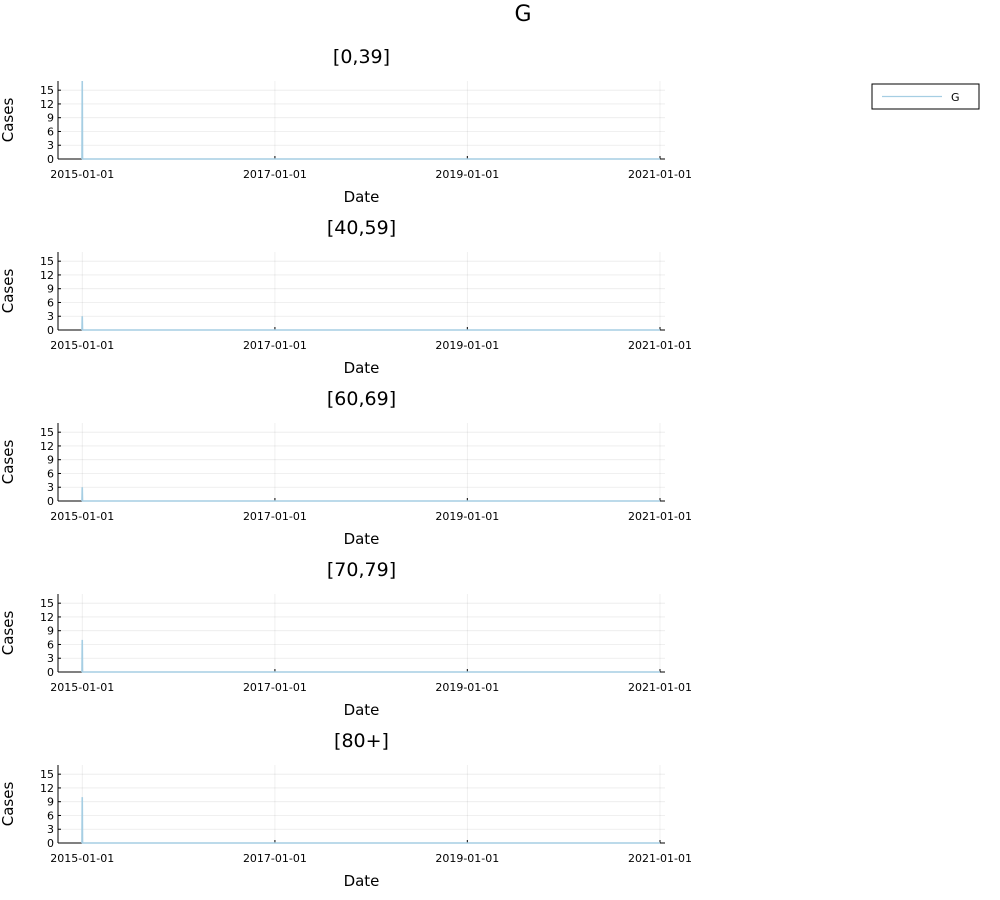 This screenshot has height=900, width=1000. What do you see at coordinates (955, 97) in the screenshot?
I see `legend-label: G` at bounding box center [955, 97].